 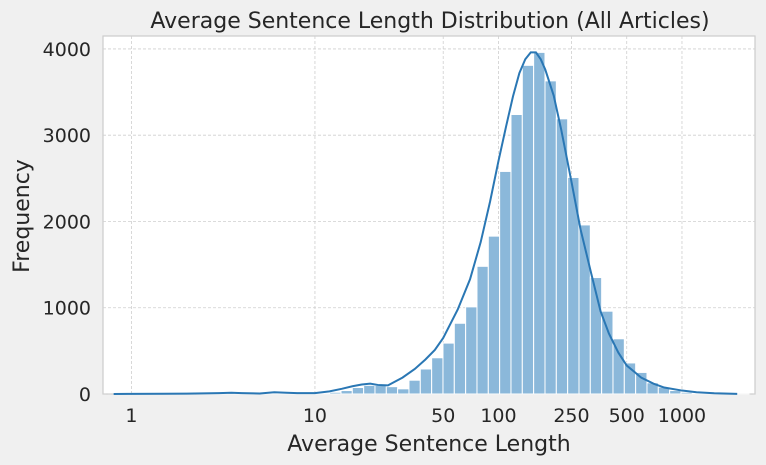 What do you see at coordinates (443, 416) in the screenshot?
I see `x-tick-label: 50` at bounding box center [443, 416].